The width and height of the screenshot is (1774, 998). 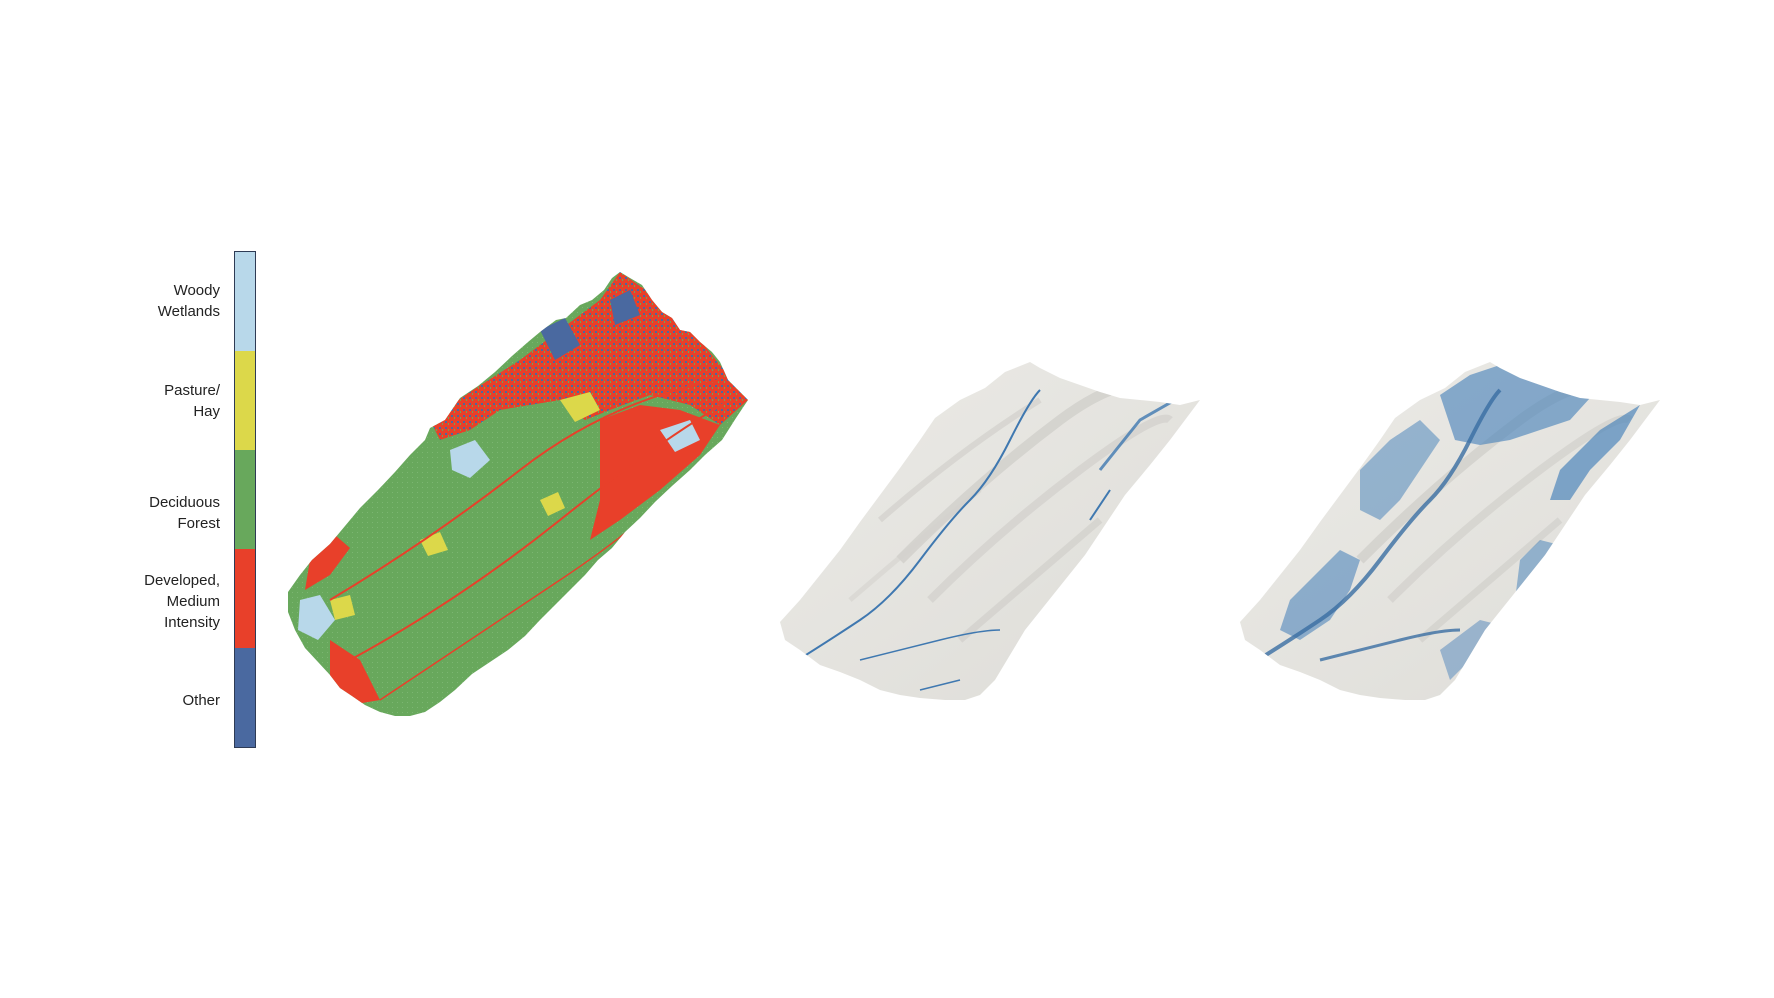 I want to click on legend-swatch-pasture-hay, so click(x=245, y=400).